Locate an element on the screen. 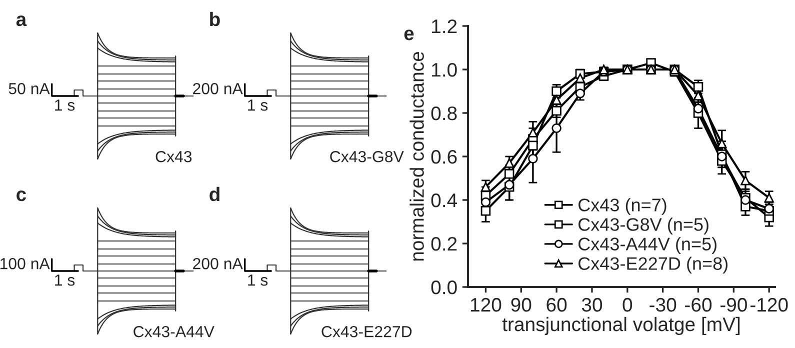  text: 50 nA is located at coordinates (29, 88).